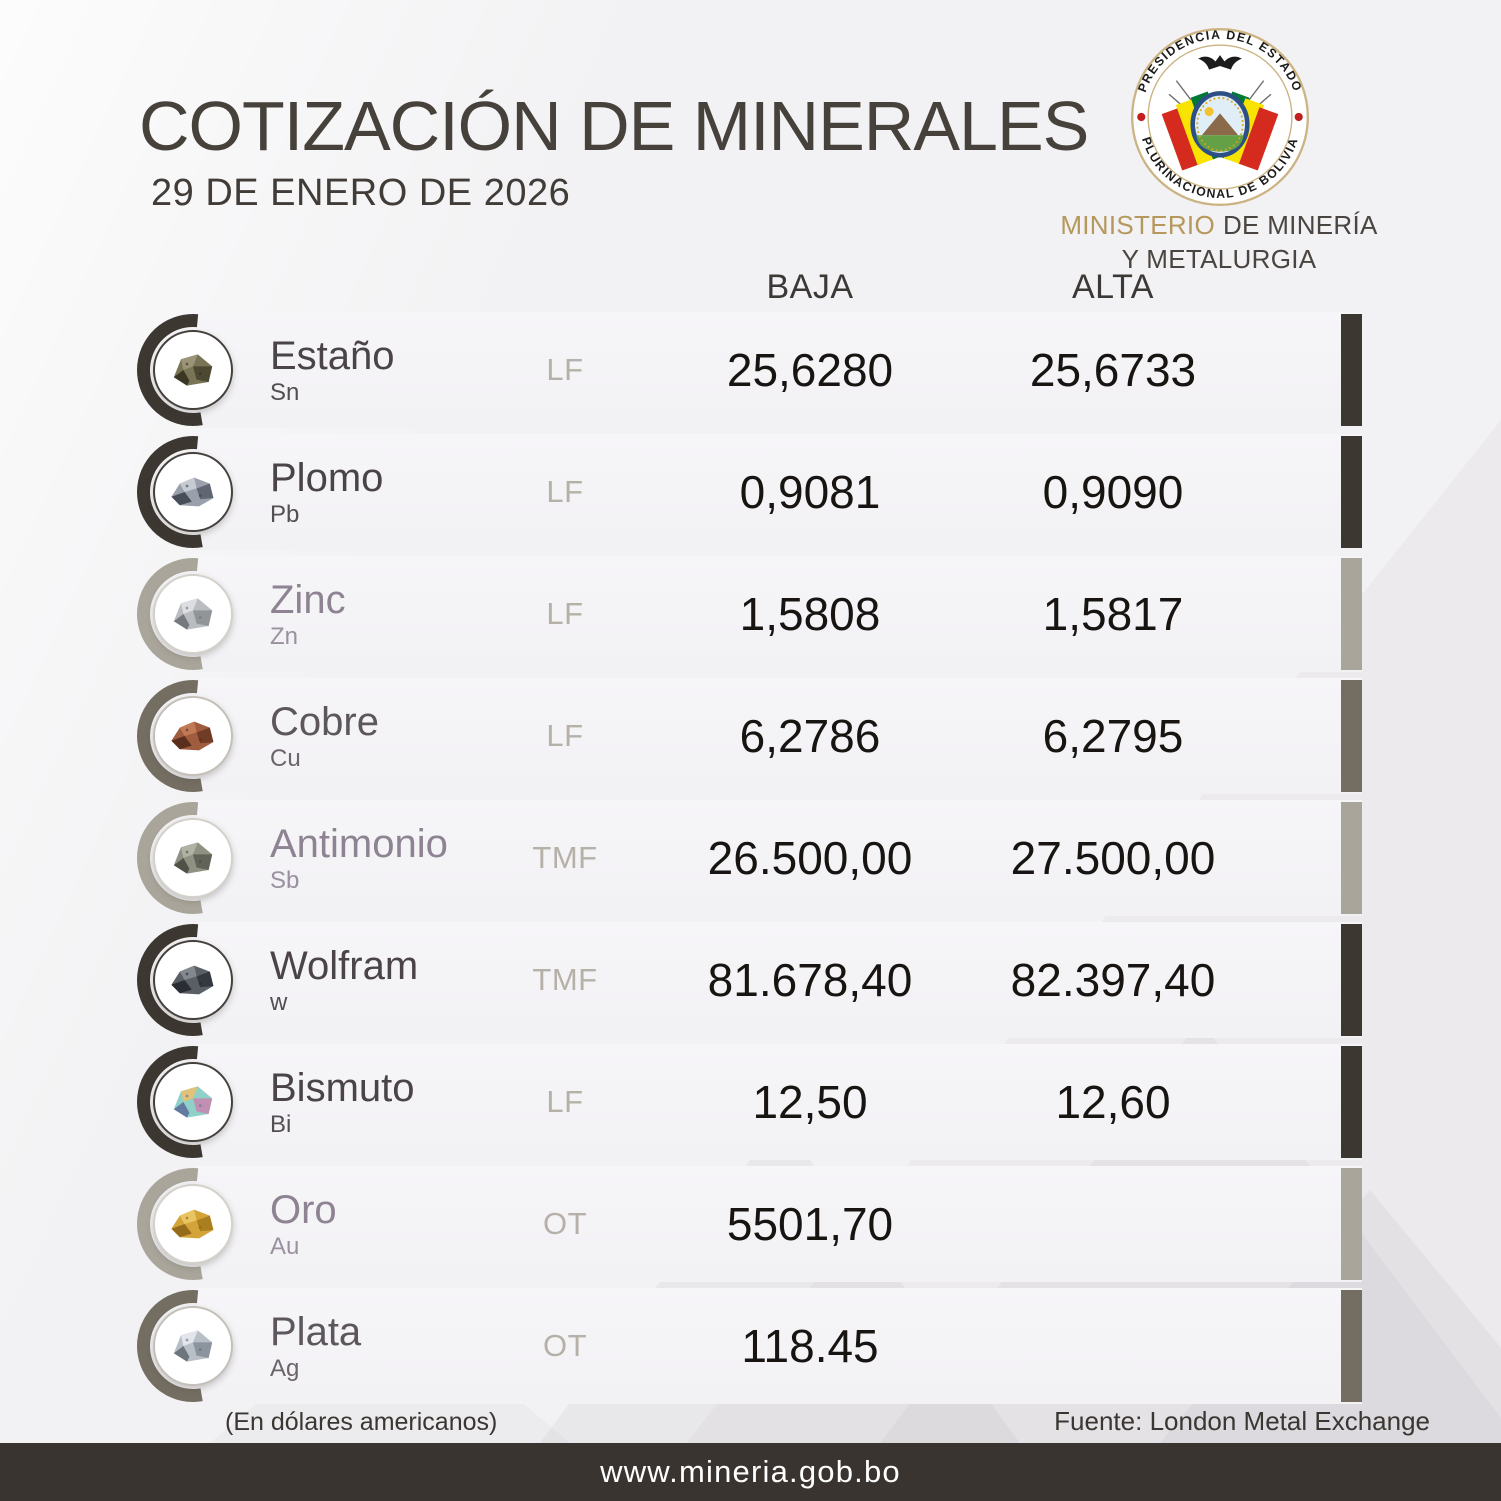 The width and height of the screenshot is (1501, 1501). What do you see at coordinates (285, 514) in the screenshot?
I see `mineral-symbol: Pb` at bounding box center [285, 514].